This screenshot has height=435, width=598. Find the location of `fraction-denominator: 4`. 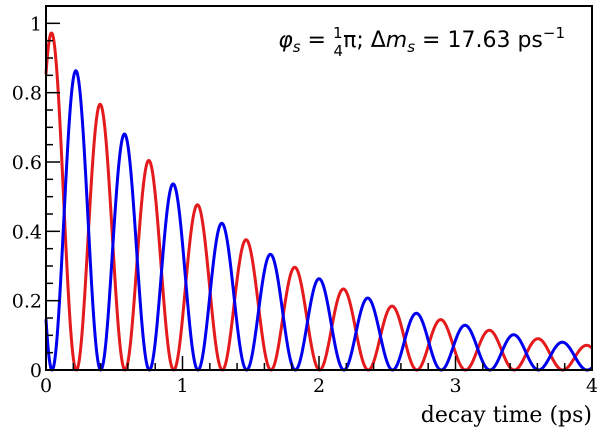

fraction-denominator: 4 is located at coordinates (339, 51).